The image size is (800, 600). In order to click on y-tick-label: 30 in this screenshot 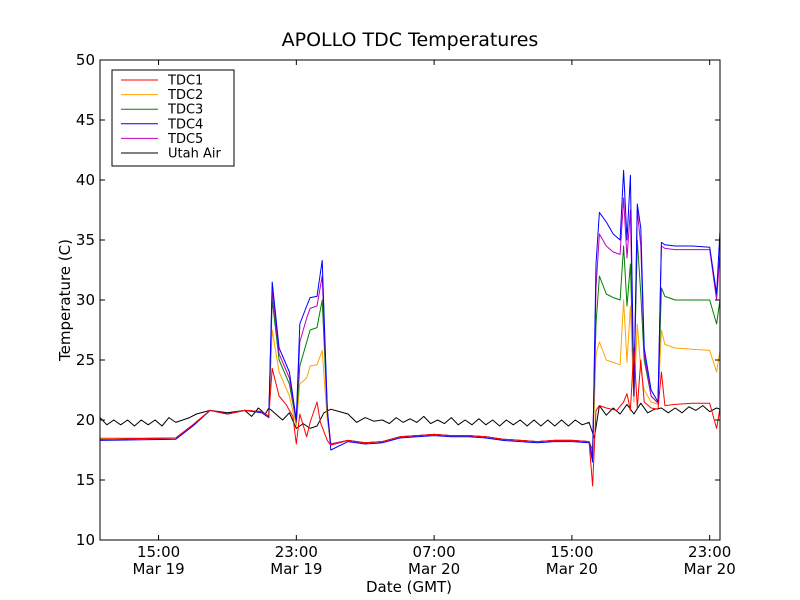, I will do `click(85, 300)`.